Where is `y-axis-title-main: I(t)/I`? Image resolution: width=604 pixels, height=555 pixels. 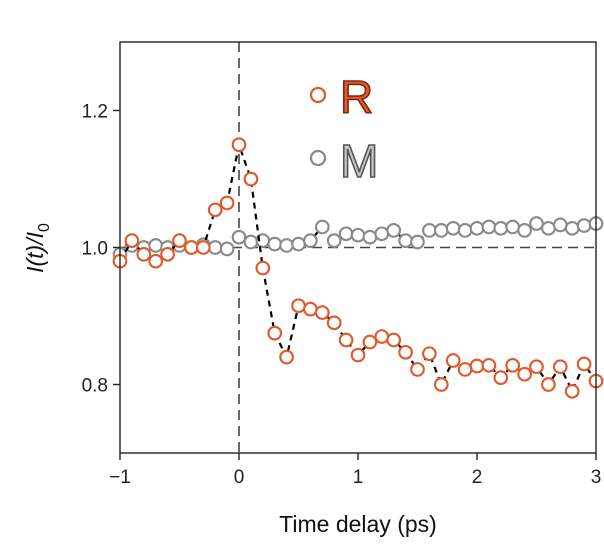 y-axis-title-main: I(t)/I is located at coordinates (35, 251).